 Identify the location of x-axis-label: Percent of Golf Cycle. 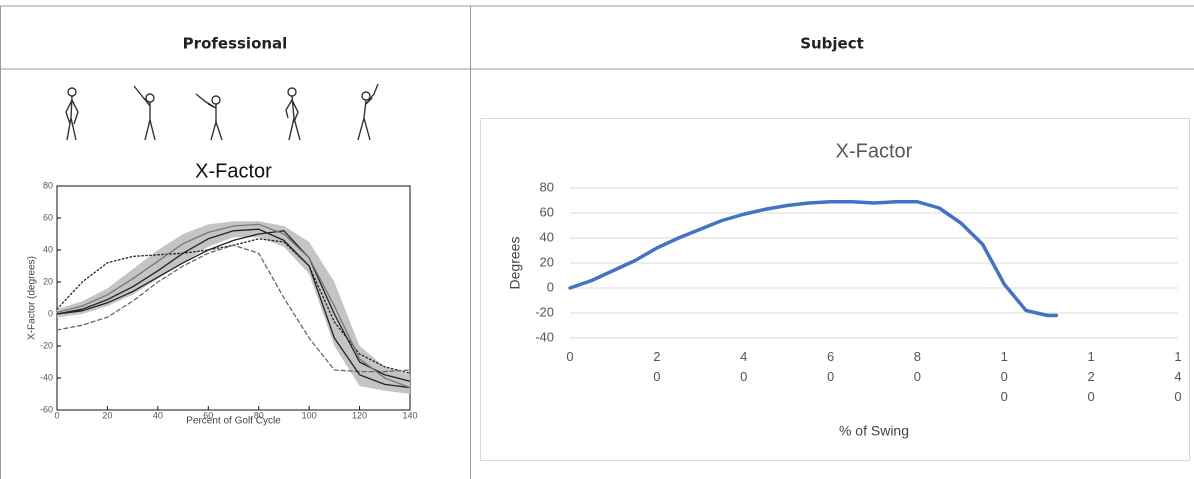
(233, 421).